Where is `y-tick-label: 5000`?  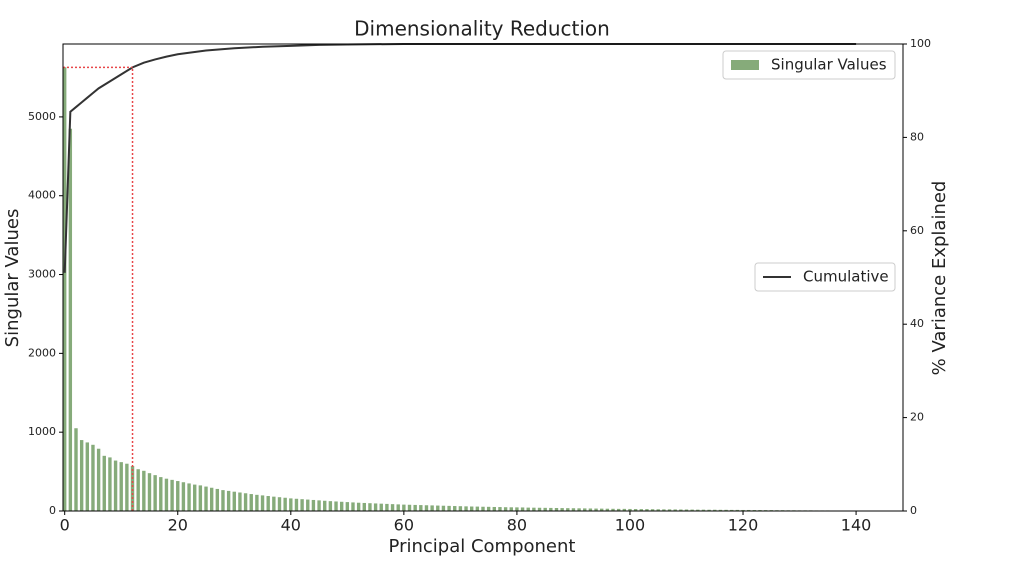
y-tick-label: 5000 is located at coordinates (42, 116).